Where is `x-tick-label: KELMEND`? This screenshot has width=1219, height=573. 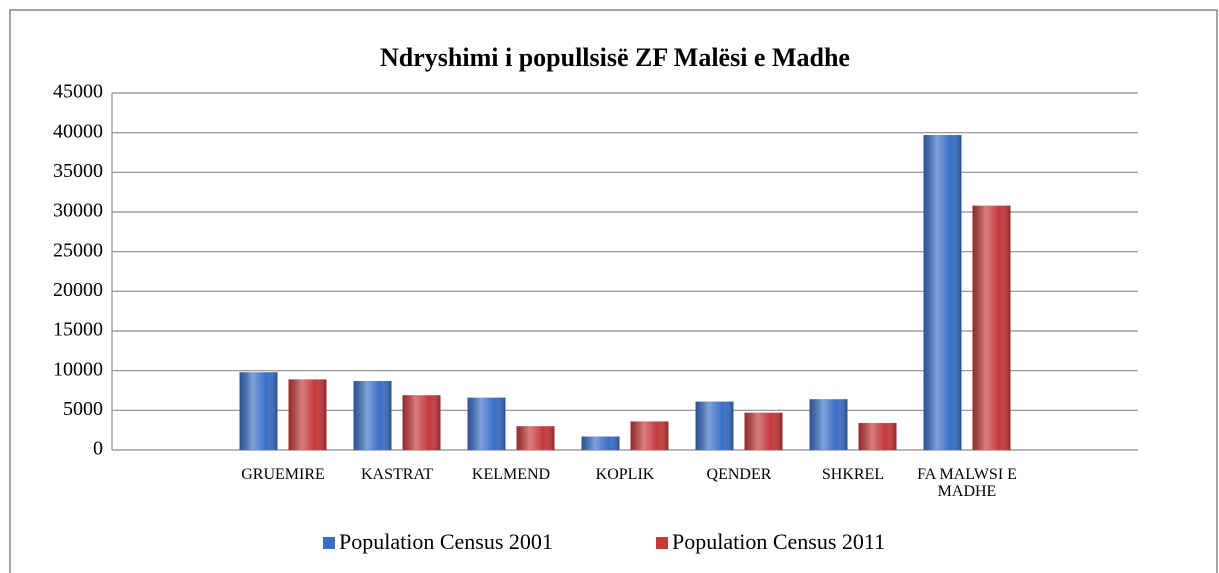
x-tick-label: KELMEND is located at coordinates (511, 474).